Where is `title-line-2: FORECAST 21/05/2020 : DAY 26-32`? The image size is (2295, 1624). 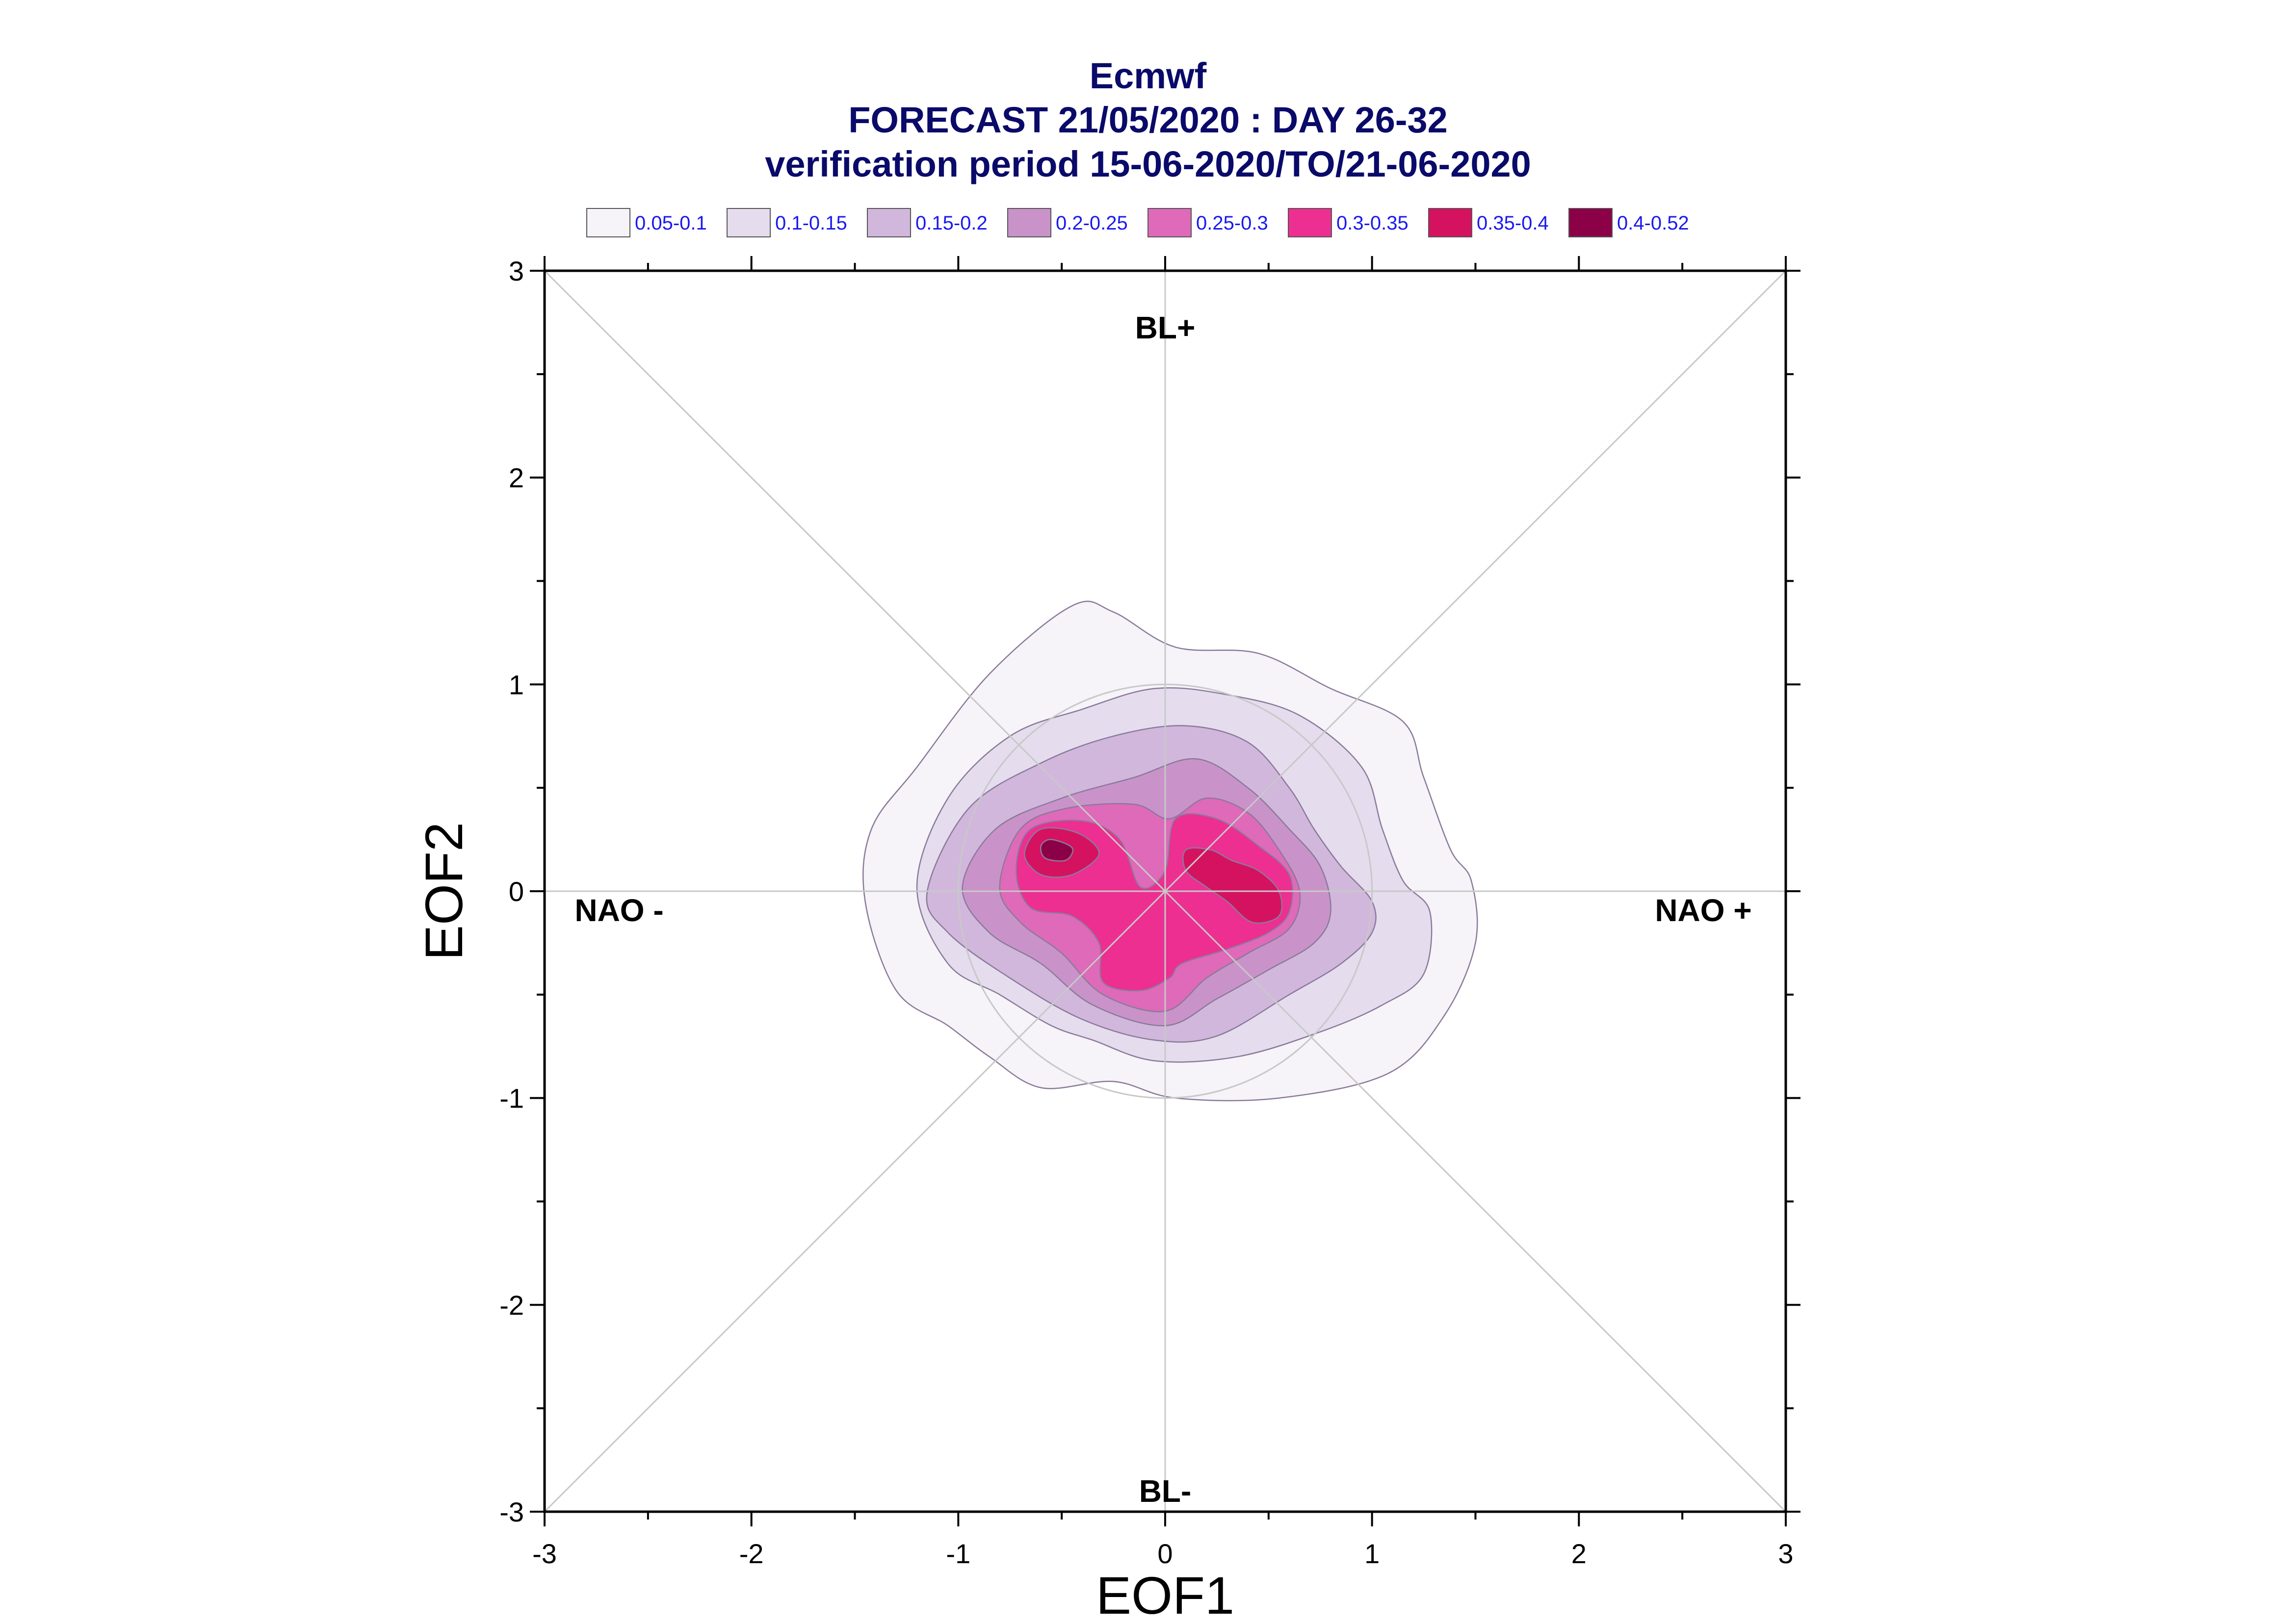
title-line-2: FORECAST 21/05/2020 : DAY 26-32 is located at coordinates (1148, 120).